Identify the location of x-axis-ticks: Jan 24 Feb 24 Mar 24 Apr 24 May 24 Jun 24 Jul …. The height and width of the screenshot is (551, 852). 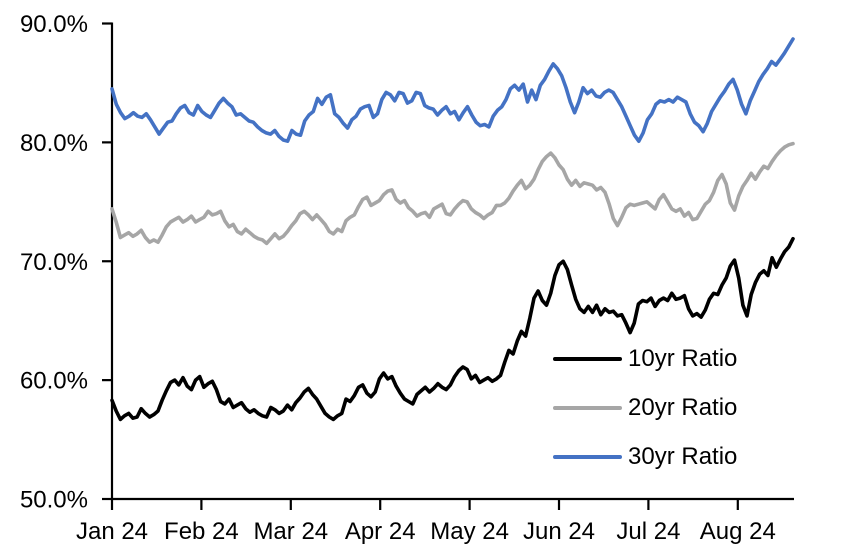
(426, 522).